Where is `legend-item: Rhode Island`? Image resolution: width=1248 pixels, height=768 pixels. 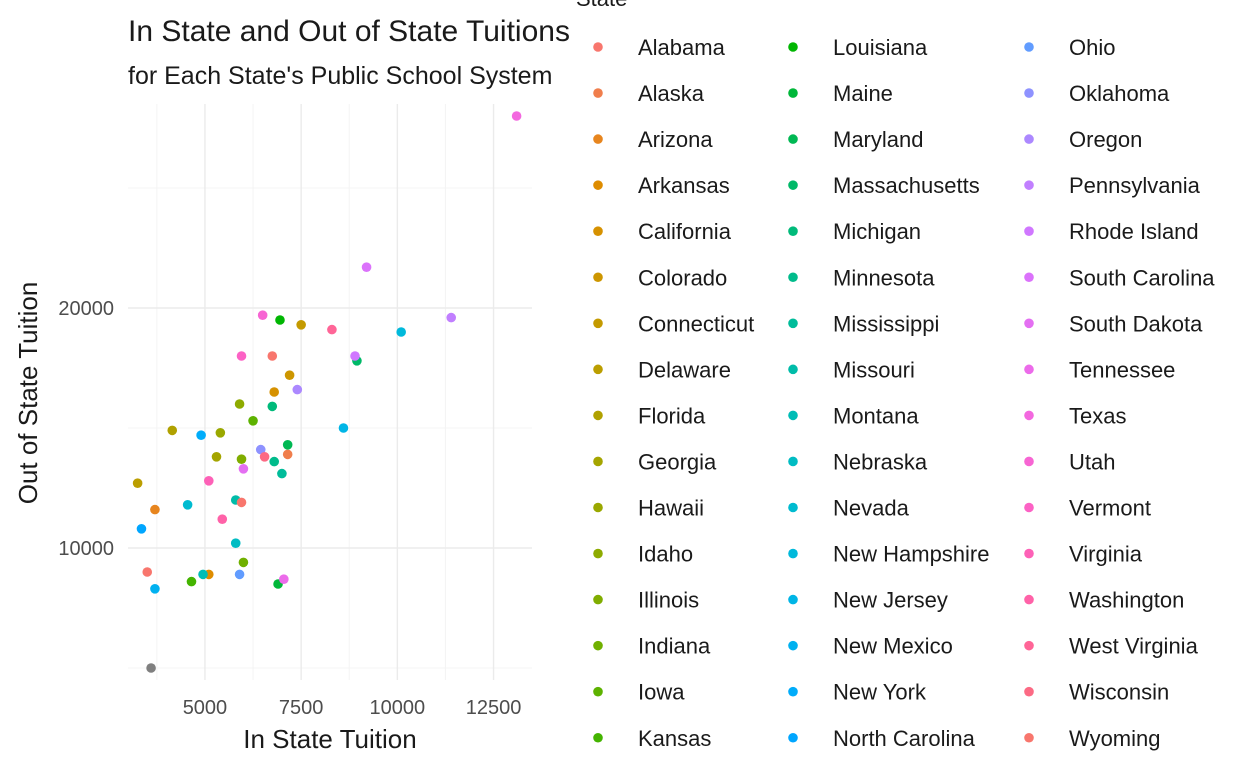
legend-item: Rhode Island is located at coordinates (1111, 231).